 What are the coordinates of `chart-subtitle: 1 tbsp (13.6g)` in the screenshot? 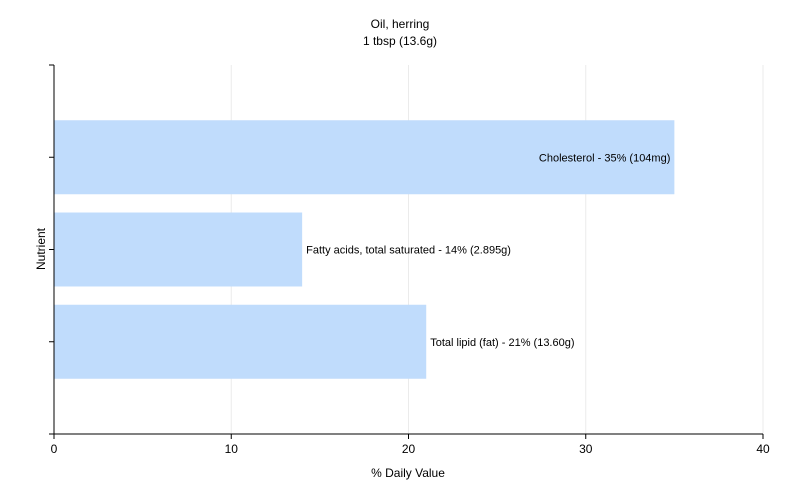 It's located at (400, 41).